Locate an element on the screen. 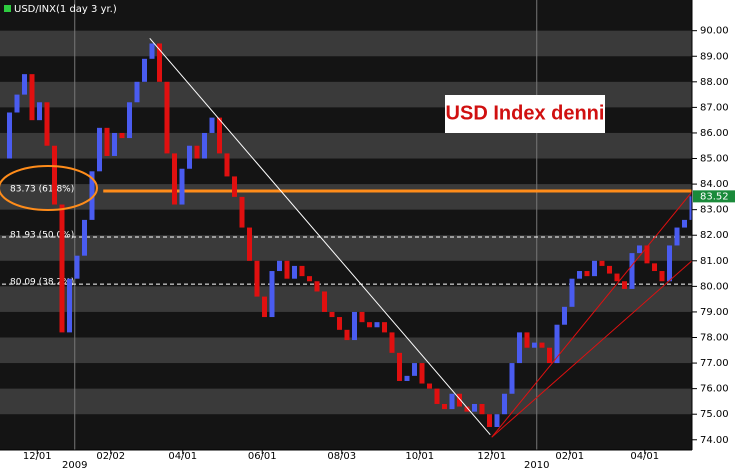 This screenshot has width=736, height=471. year-label: 2010 is located at coordinates (536, 465).